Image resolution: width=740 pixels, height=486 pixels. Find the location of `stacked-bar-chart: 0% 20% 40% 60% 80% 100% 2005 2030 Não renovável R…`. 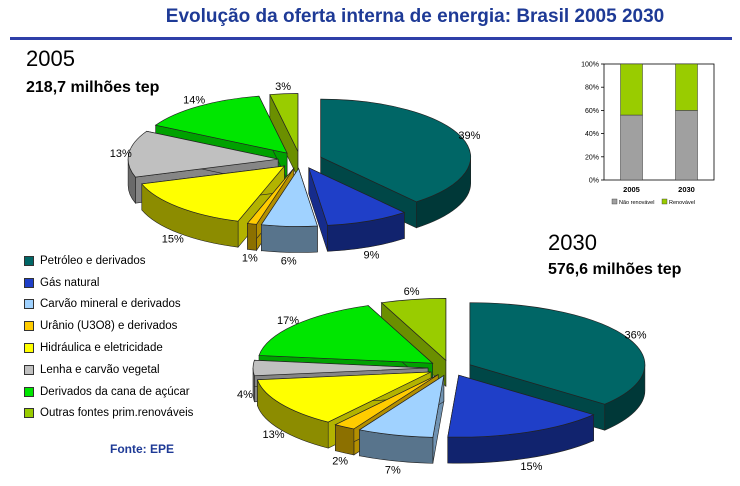

stacked-bar-chart: 0% 20% 40% 60% 80% 100% 2005 2030 Não renovável R… is located at coordinates (648, 134).